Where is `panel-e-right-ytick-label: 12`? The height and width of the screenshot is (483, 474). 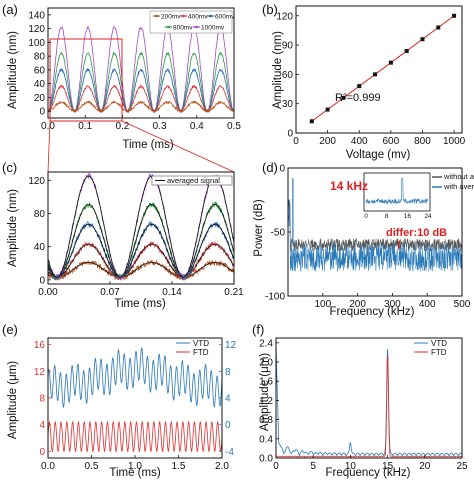
panel-e-right-ytick-label: 12 is located at coordinates (231, 345).